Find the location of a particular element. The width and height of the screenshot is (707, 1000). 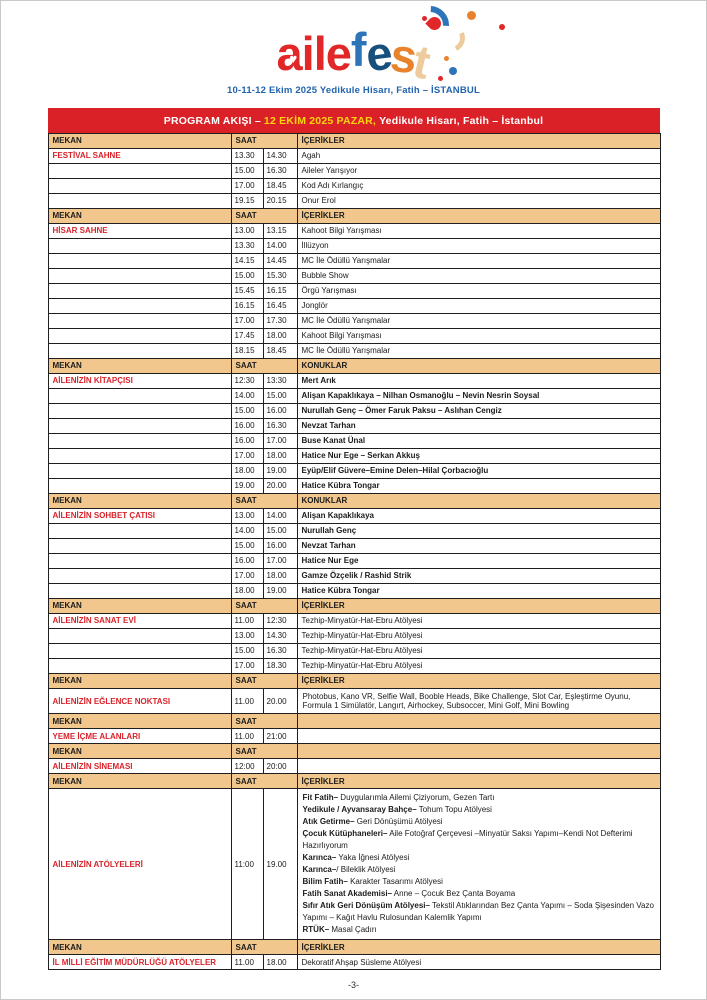

content-cell: Onur Erol is located at coordinates (478, 201).